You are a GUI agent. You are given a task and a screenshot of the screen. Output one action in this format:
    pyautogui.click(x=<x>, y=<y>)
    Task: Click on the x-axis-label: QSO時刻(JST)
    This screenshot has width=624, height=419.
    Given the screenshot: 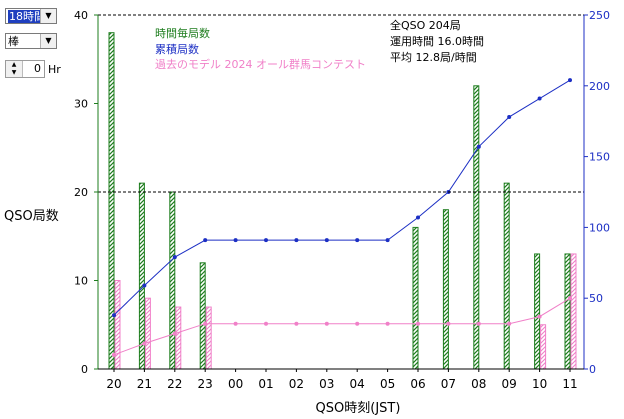 What is the action you would take?
    pyautogui.click(x=358, y=408)
    